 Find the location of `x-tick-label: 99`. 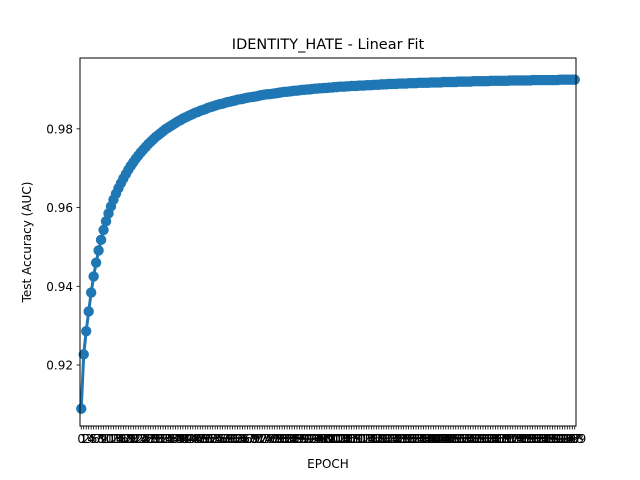

x-tick-label: 99 is located at coordinates (326, 439).